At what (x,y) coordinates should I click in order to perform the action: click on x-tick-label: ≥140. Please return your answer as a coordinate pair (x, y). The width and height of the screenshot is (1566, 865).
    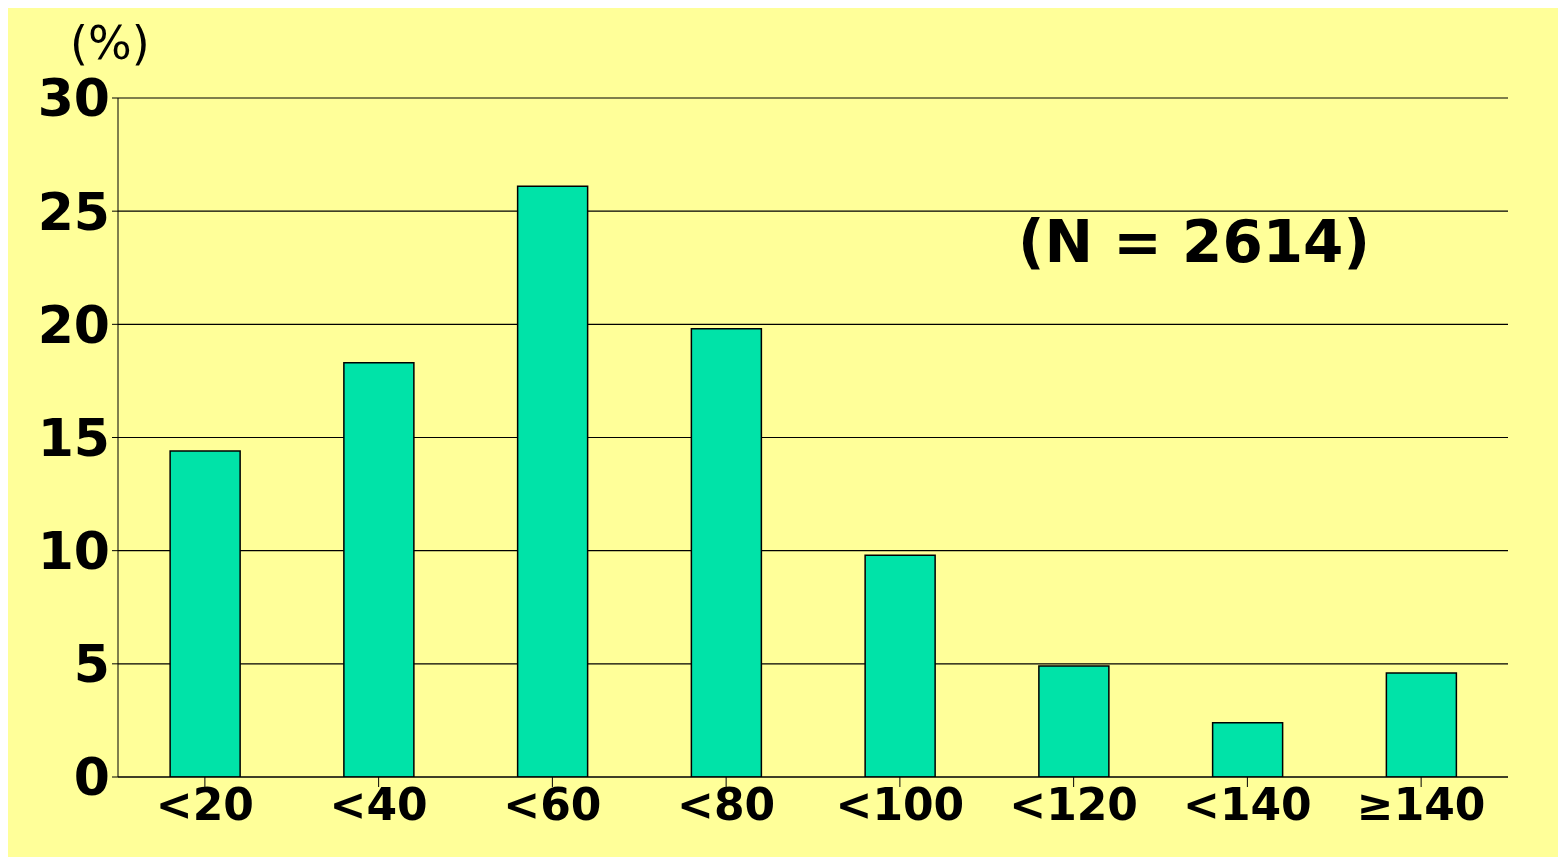
    Looking at the image, I should click on (1421, 805).